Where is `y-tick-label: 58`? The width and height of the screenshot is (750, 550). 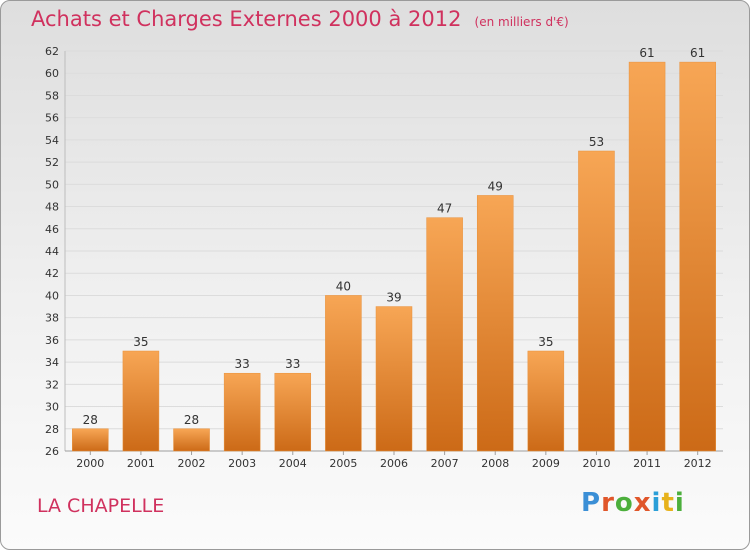
y-tick-label: 58 is located at coordinates (52, 95).